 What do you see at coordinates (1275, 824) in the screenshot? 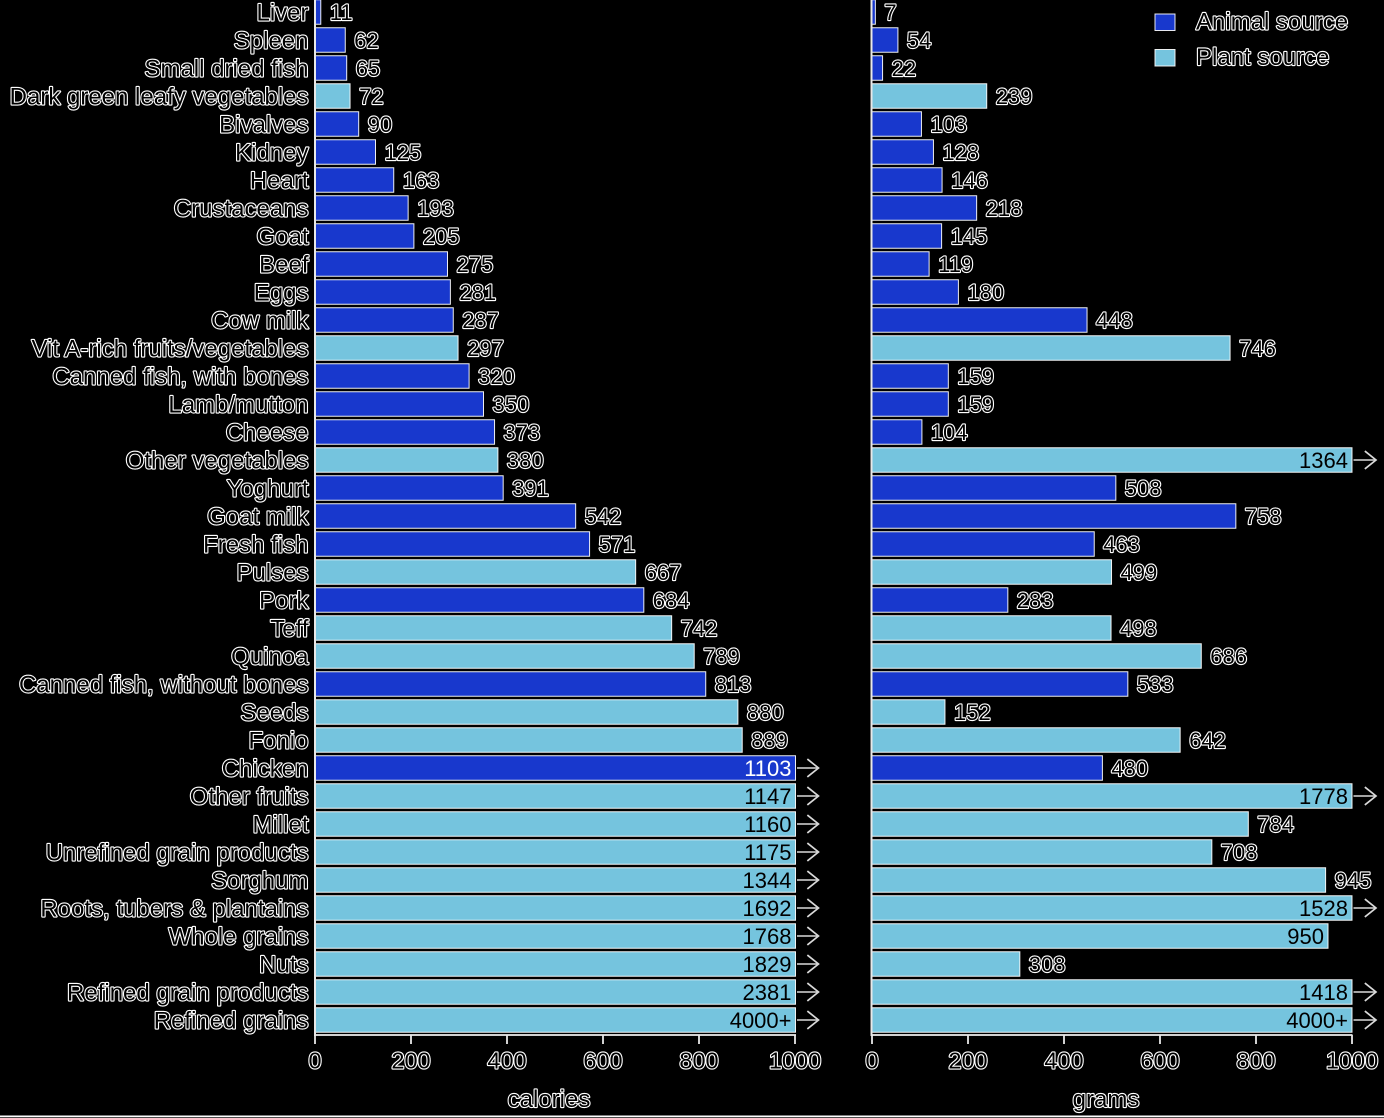
I see `svg-text: 784` at bounding box center [1275, 824].